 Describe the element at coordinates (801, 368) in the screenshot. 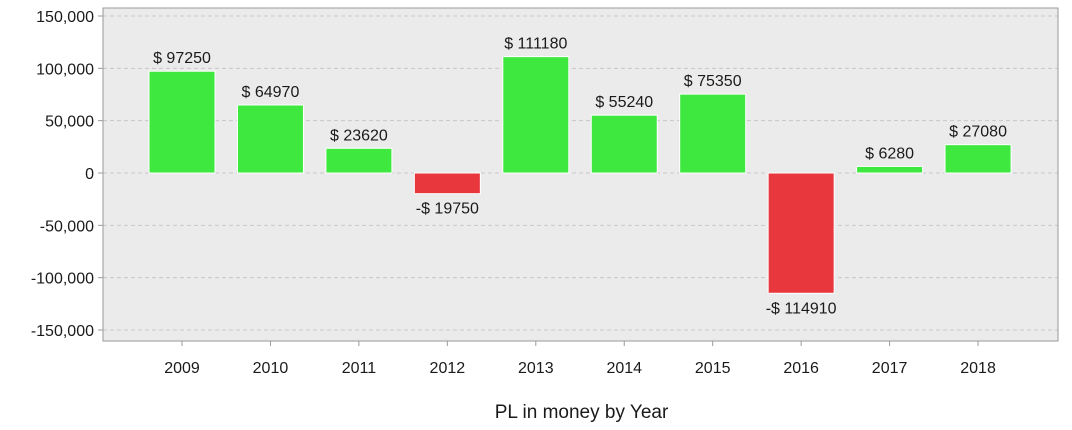

I see `x-tick-label: 2016` at that location.